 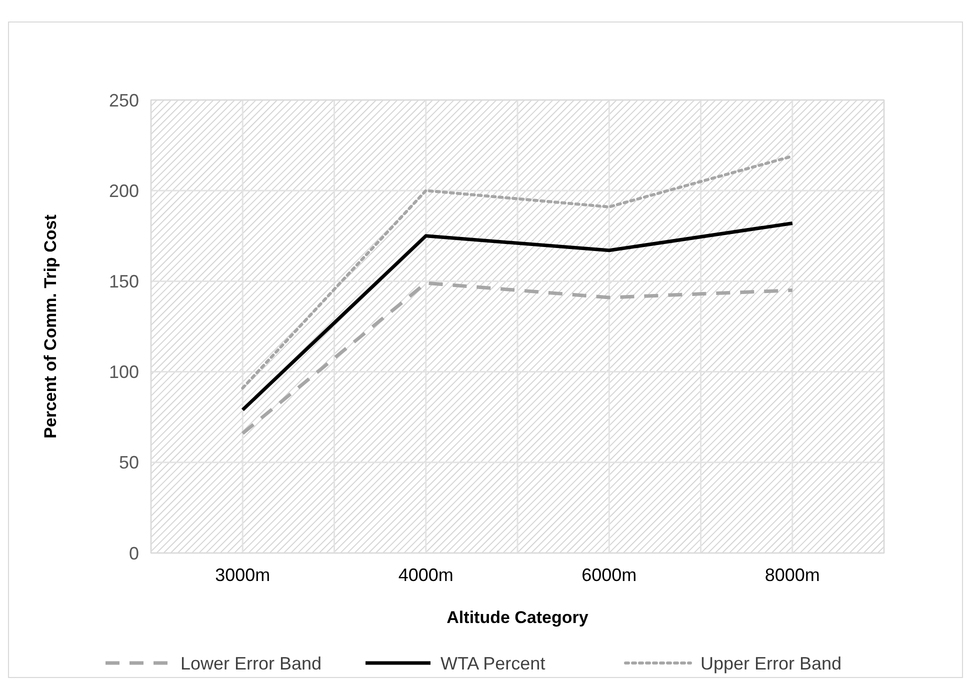 What do you see at coordinates (426, 575) in the screenshot?
I see `x-tick-label: 4000m` at bounding box center [426, 575].